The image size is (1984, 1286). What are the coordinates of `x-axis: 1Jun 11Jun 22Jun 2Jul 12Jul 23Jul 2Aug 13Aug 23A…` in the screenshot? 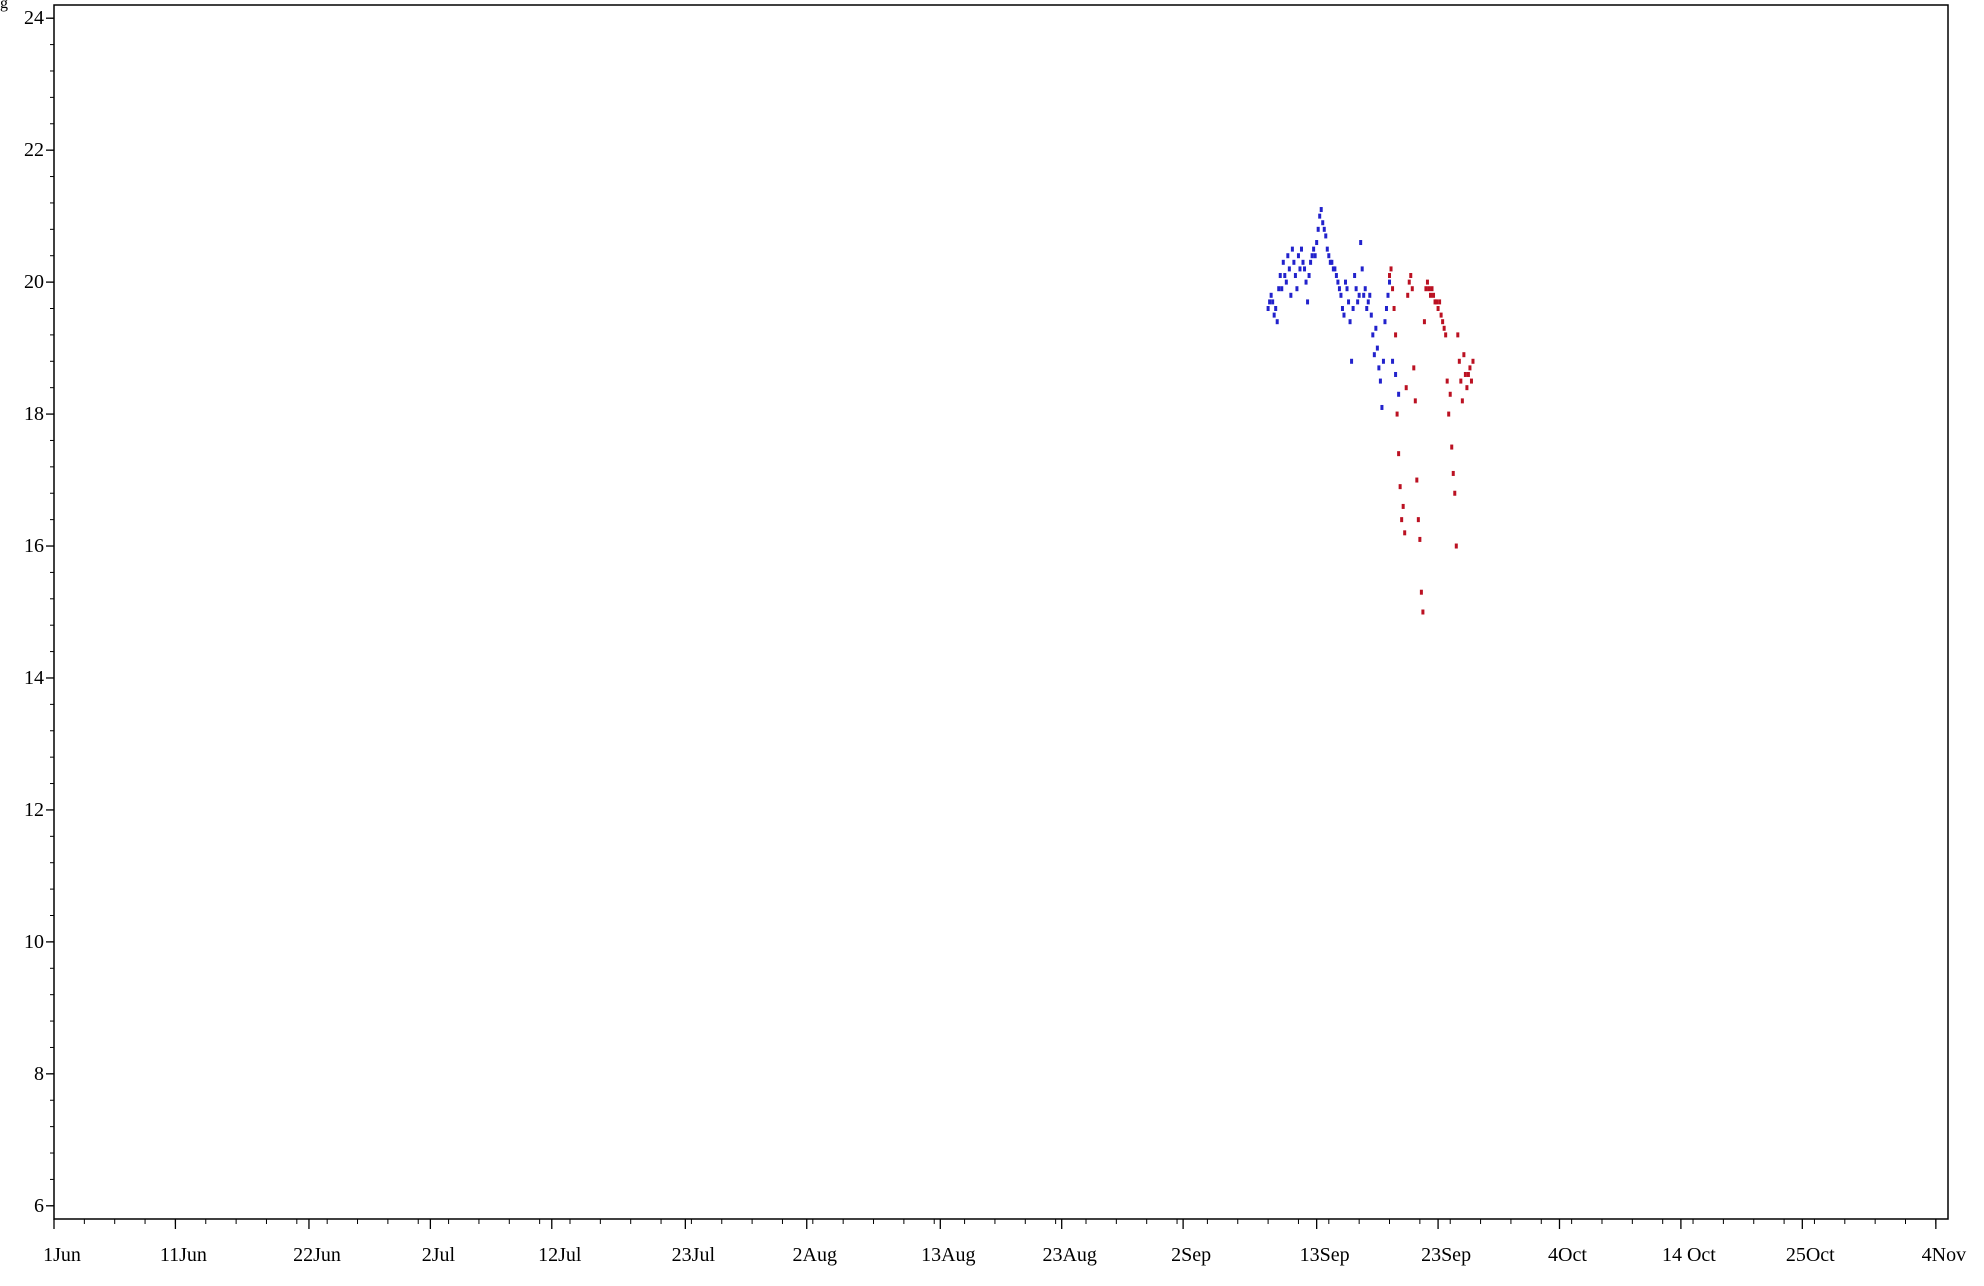 It's located at (1004, 1242).